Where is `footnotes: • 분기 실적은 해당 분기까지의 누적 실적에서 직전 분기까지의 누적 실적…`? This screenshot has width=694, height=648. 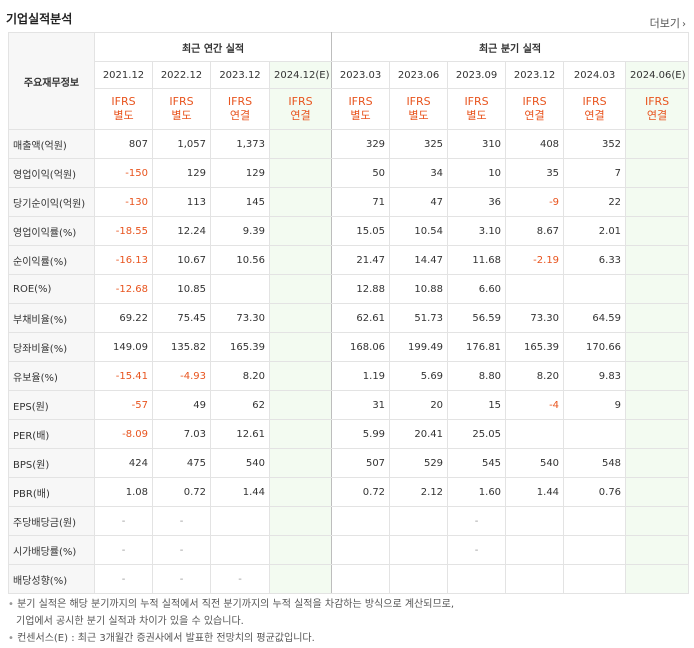 footnotes: • 분기 실적은 해당 분기까지의 누적 실적에서 직전 분기까지의 누적 실적… is located at coordinates (231, 621).